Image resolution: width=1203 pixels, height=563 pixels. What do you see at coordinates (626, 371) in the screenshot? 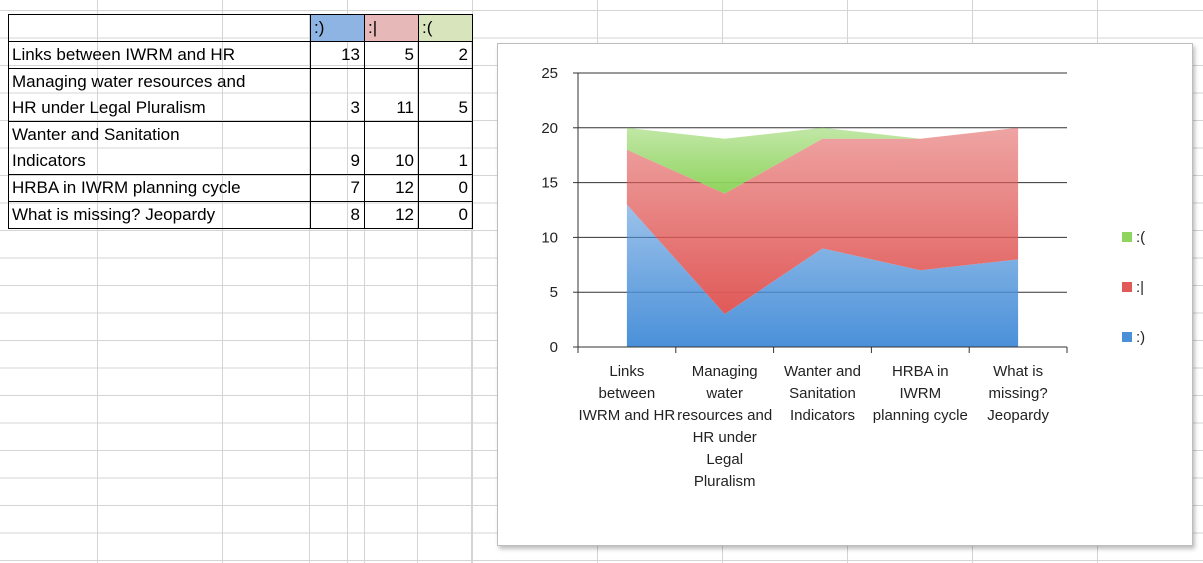
I see `x-category-label: Links` at bounding box center [626, 371].